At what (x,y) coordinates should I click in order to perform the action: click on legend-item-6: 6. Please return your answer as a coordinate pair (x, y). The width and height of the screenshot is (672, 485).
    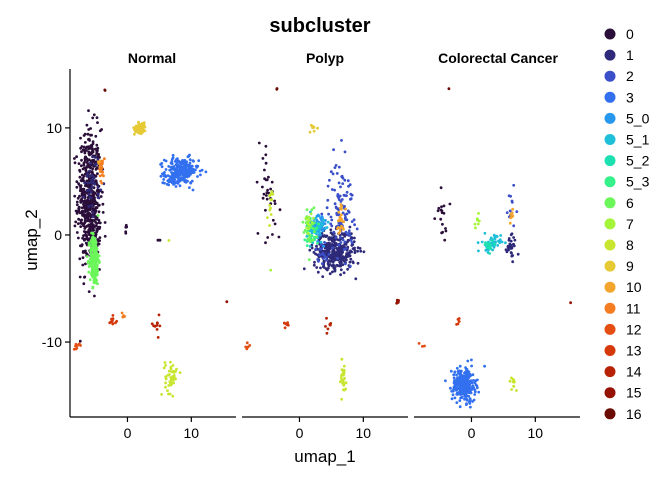
    Looking at the image, I should click on (619, 203).